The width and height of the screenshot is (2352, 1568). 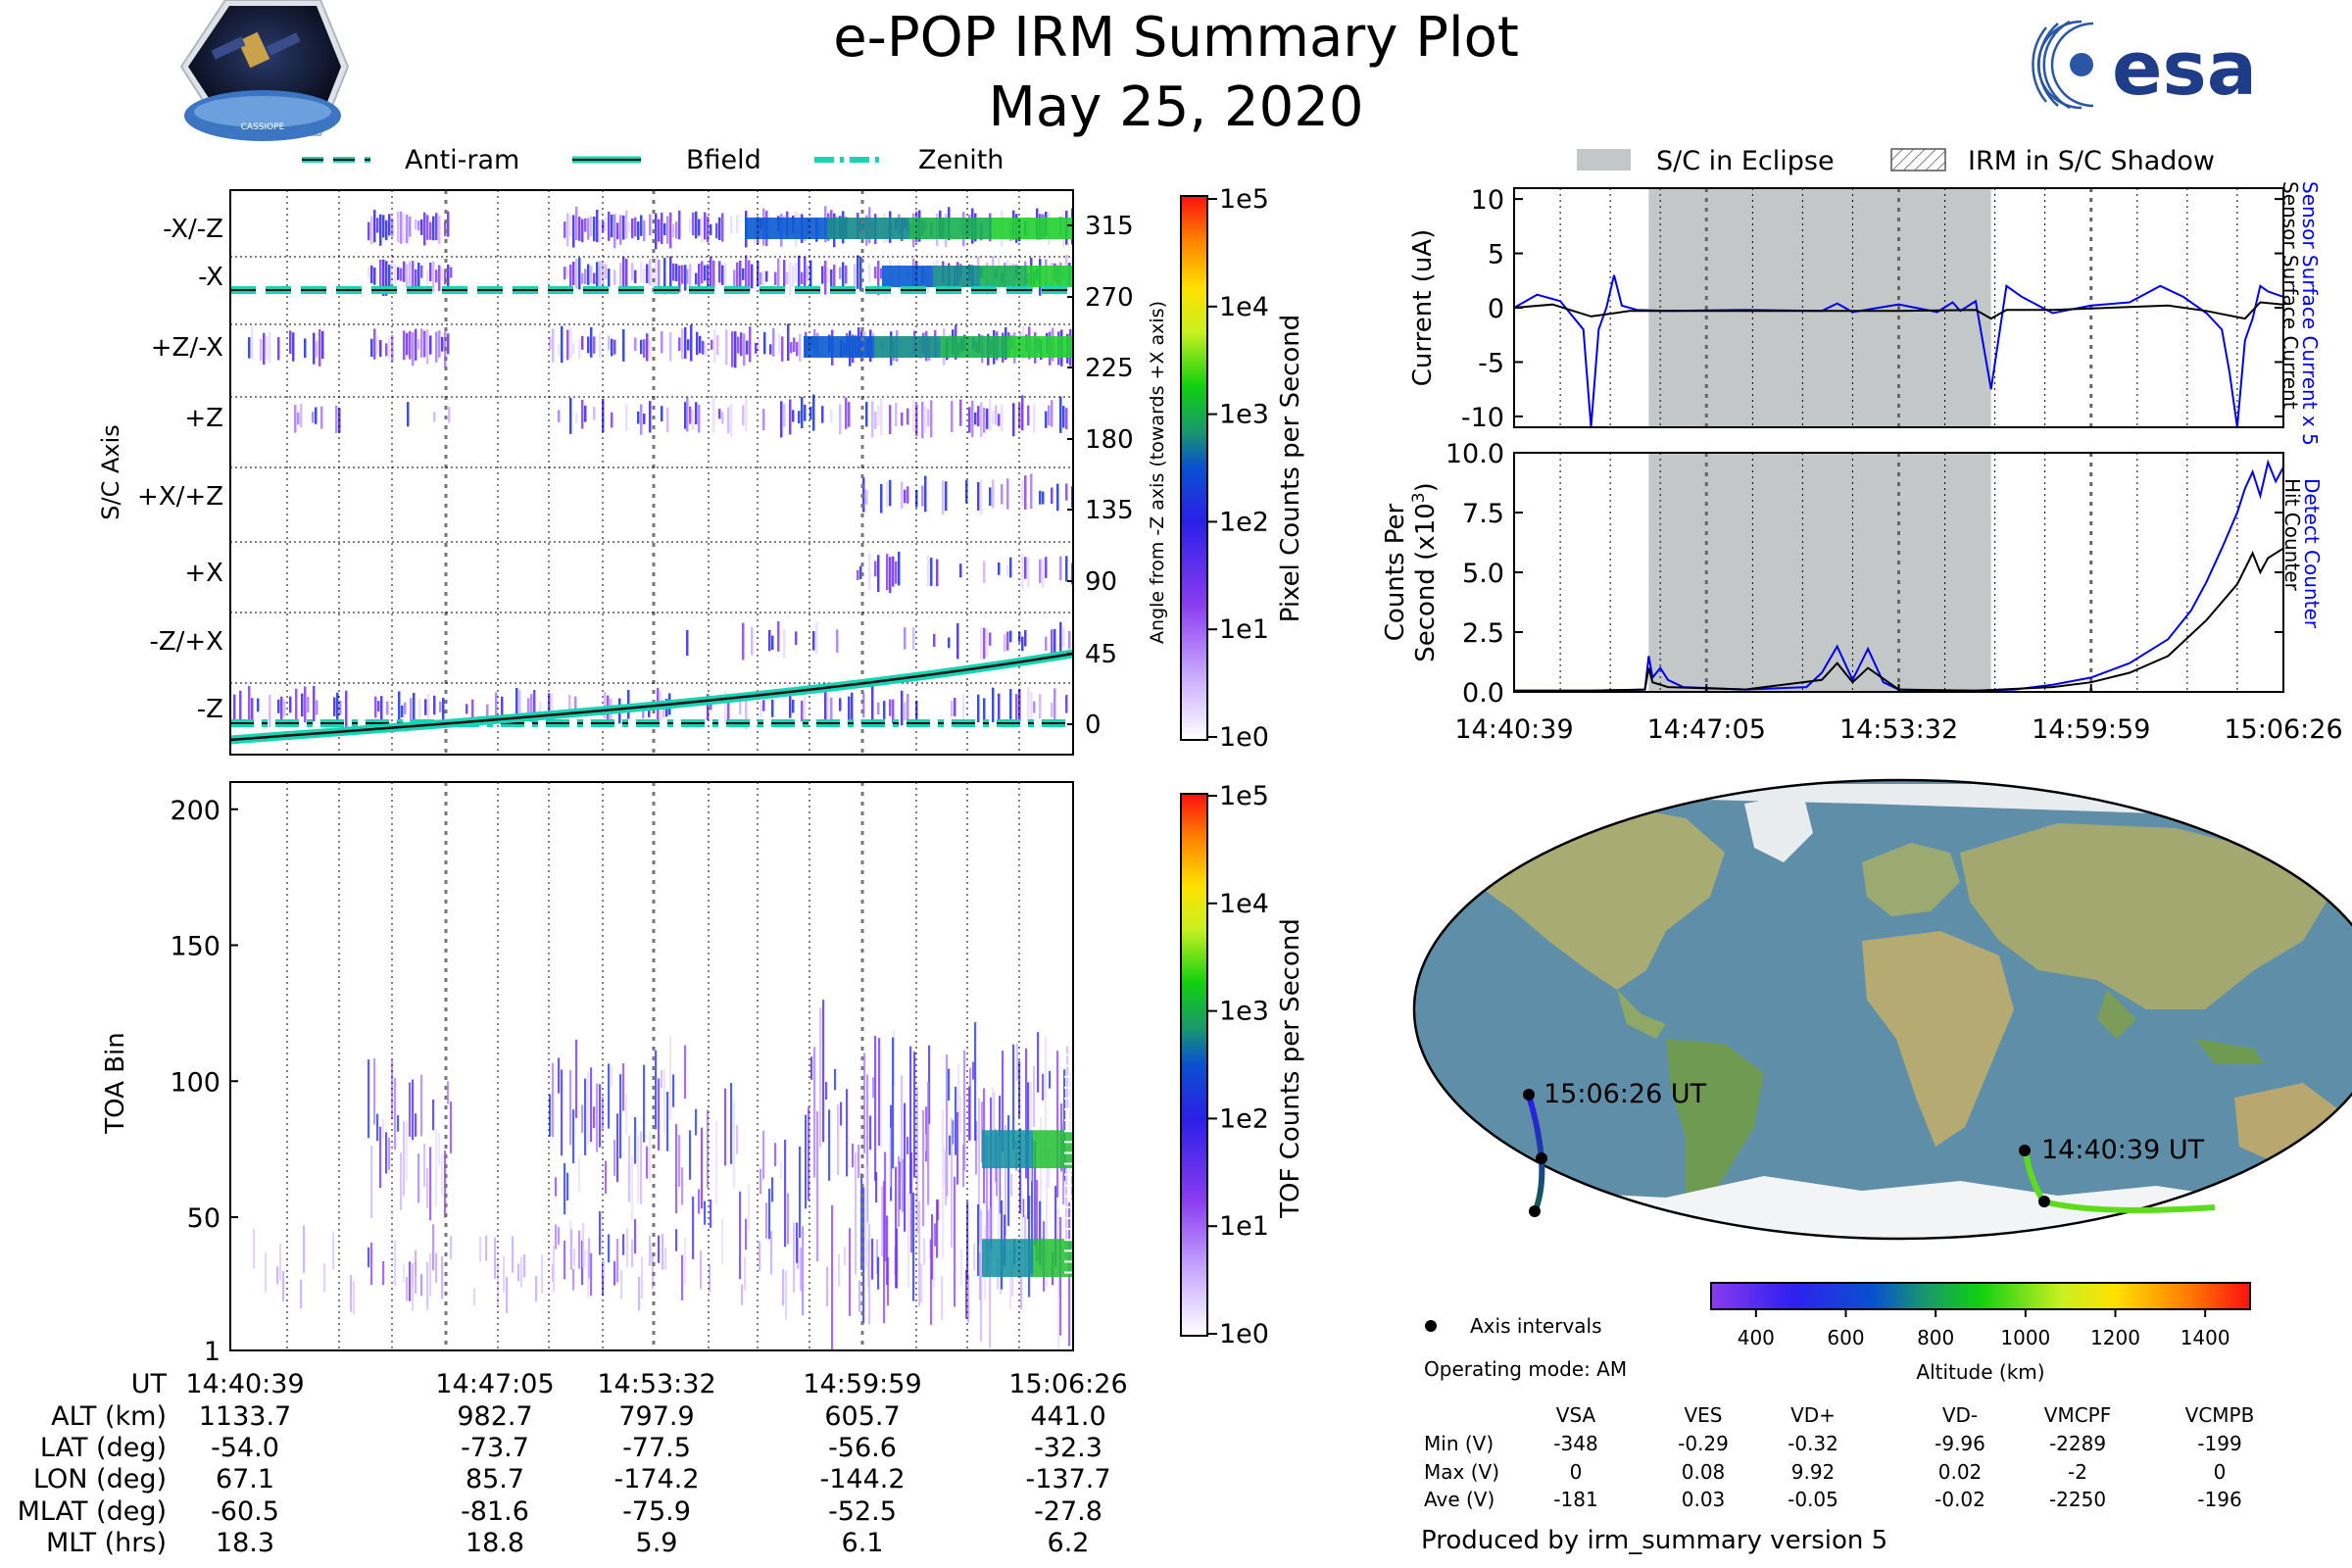 I want to click on sc-axis-angle-label: 270, so click(x=1109, y=298).